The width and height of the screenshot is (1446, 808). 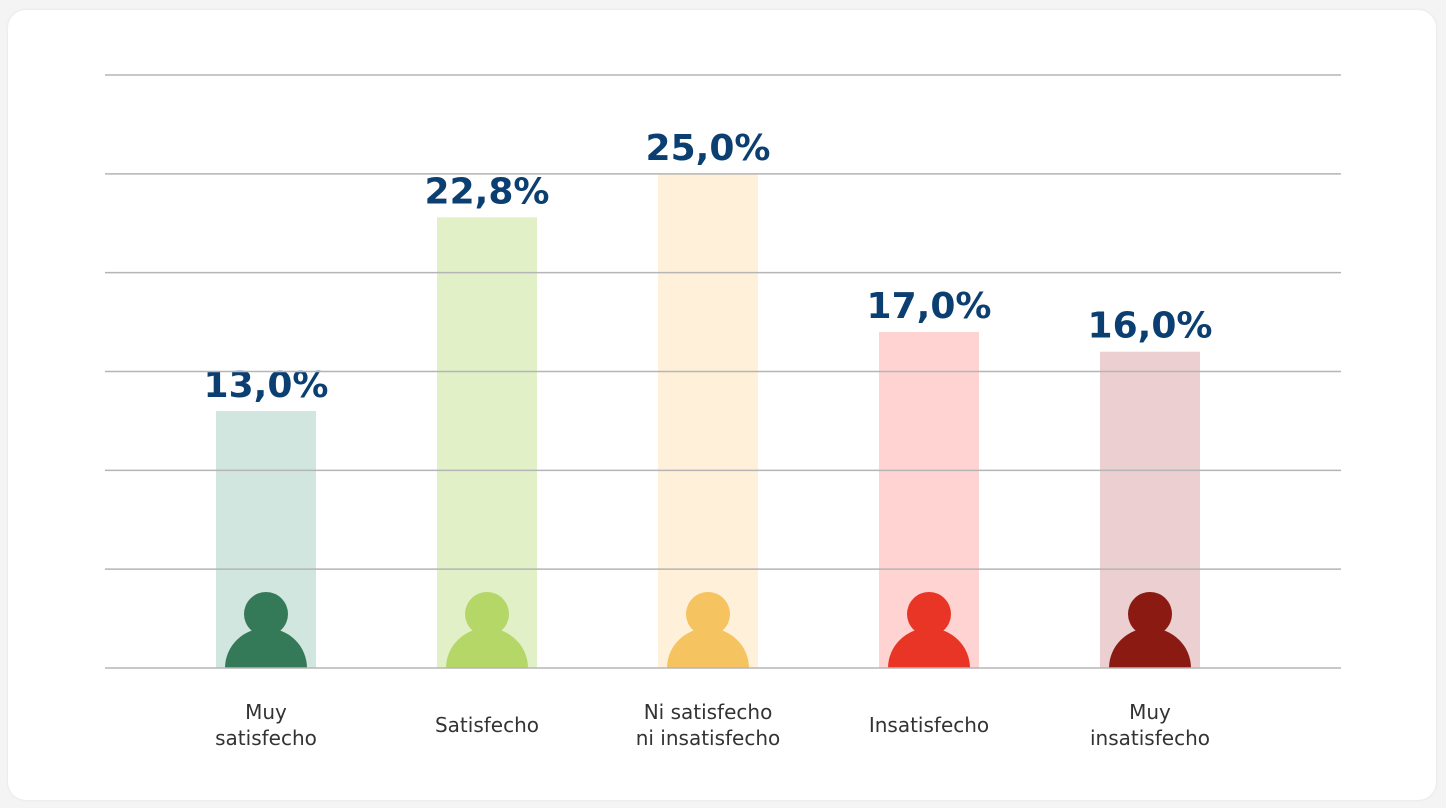 What do you see at coordinates (266, 725) in the screenshot?
I see `x-tick-label: Muy satisfecho` at bounding box center [266, 725].